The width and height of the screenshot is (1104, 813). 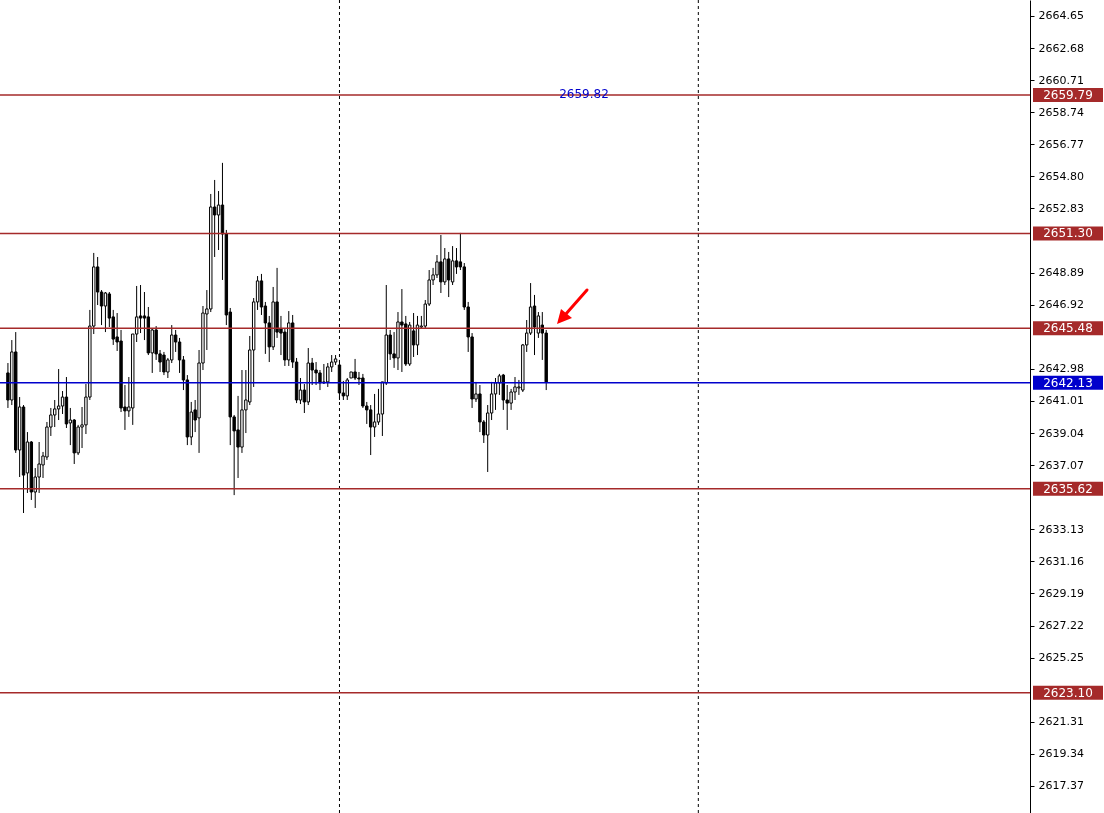 I want to click on y-tick-label: 2621.31, so click(x=1061, y=722).